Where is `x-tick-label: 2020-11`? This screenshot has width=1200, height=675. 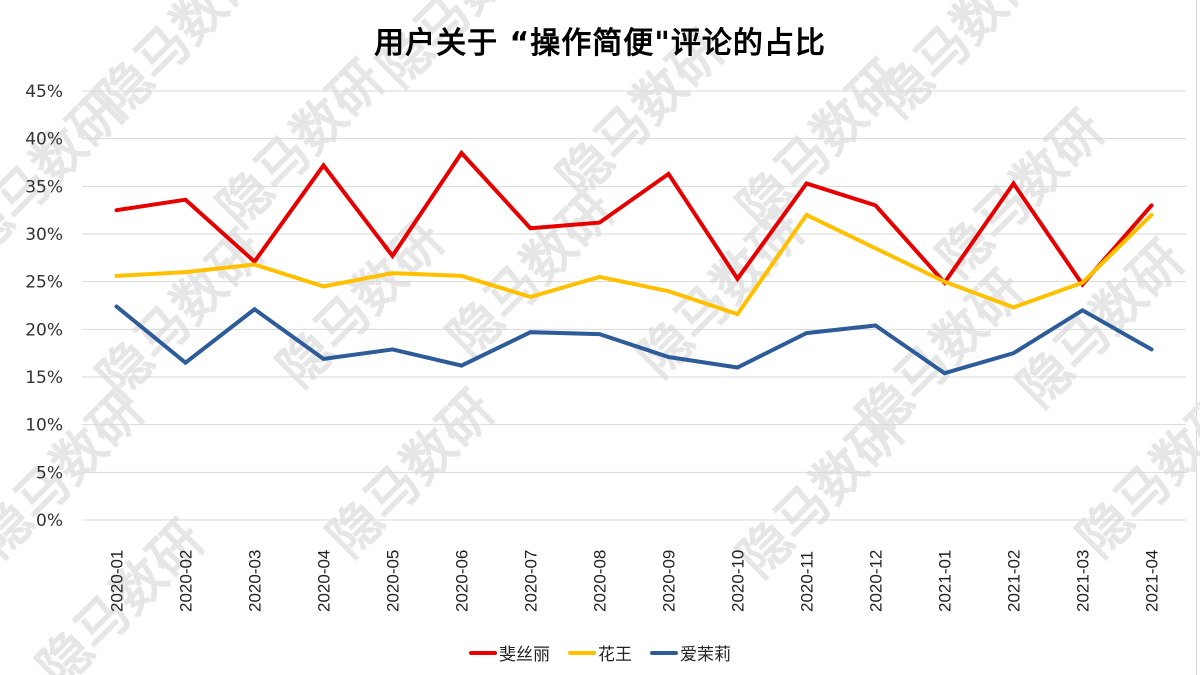
x-tick-label: 2020-11 is located at coordinates (807, 581).